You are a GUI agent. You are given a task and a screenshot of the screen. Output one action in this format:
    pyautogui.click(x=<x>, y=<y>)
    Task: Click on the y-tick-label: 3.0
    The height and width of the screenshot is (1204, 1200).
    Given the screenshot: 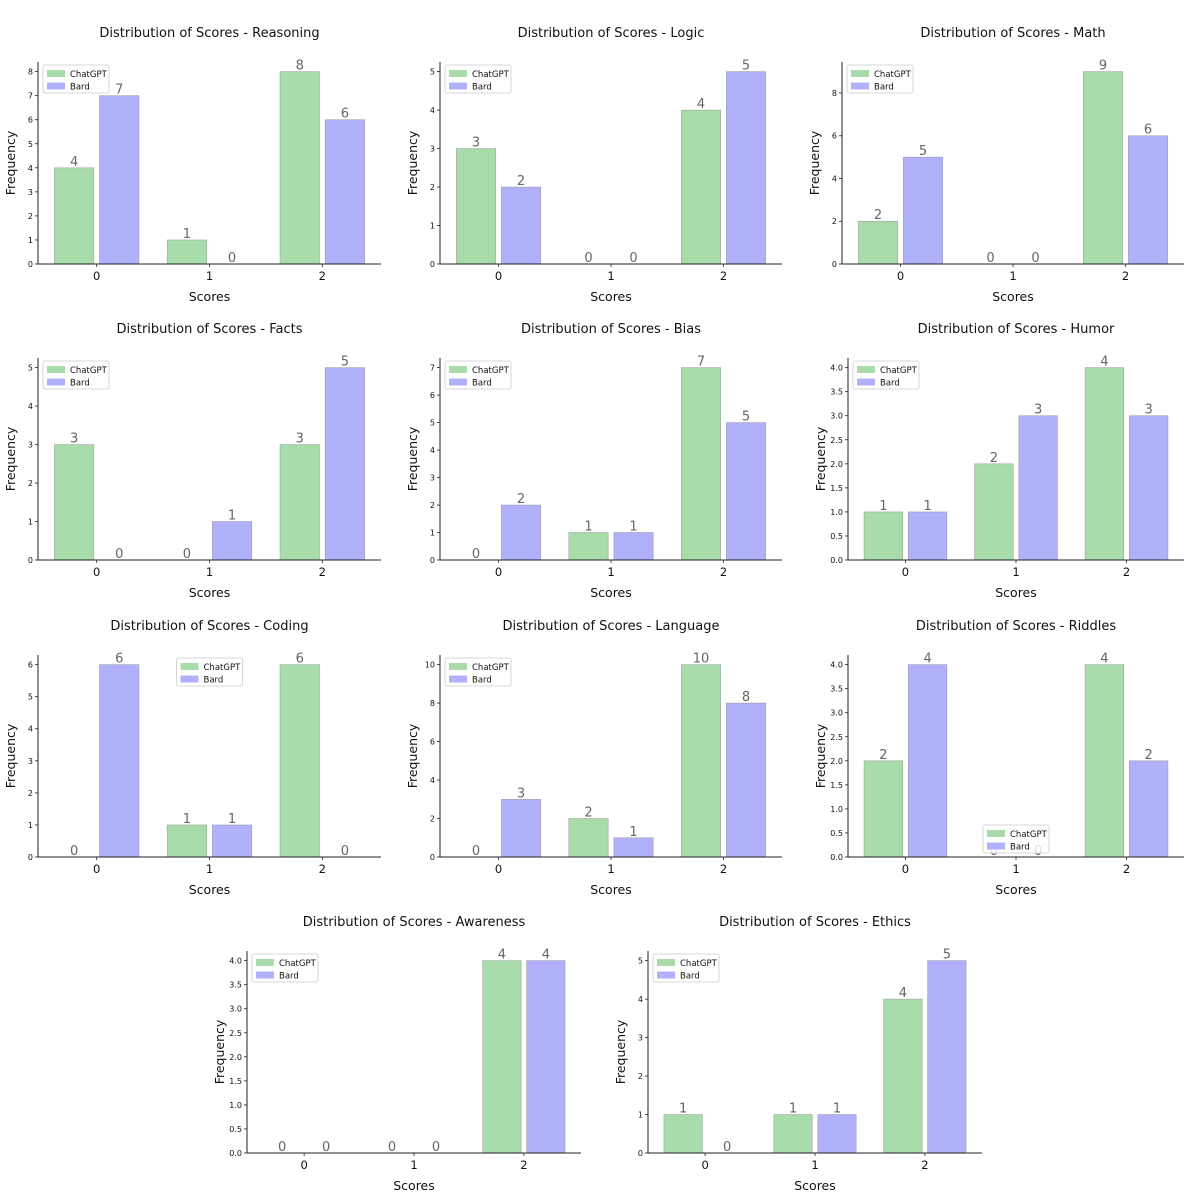 What is the action you would take?
    pyautogui.click(x=836, y=713)
    